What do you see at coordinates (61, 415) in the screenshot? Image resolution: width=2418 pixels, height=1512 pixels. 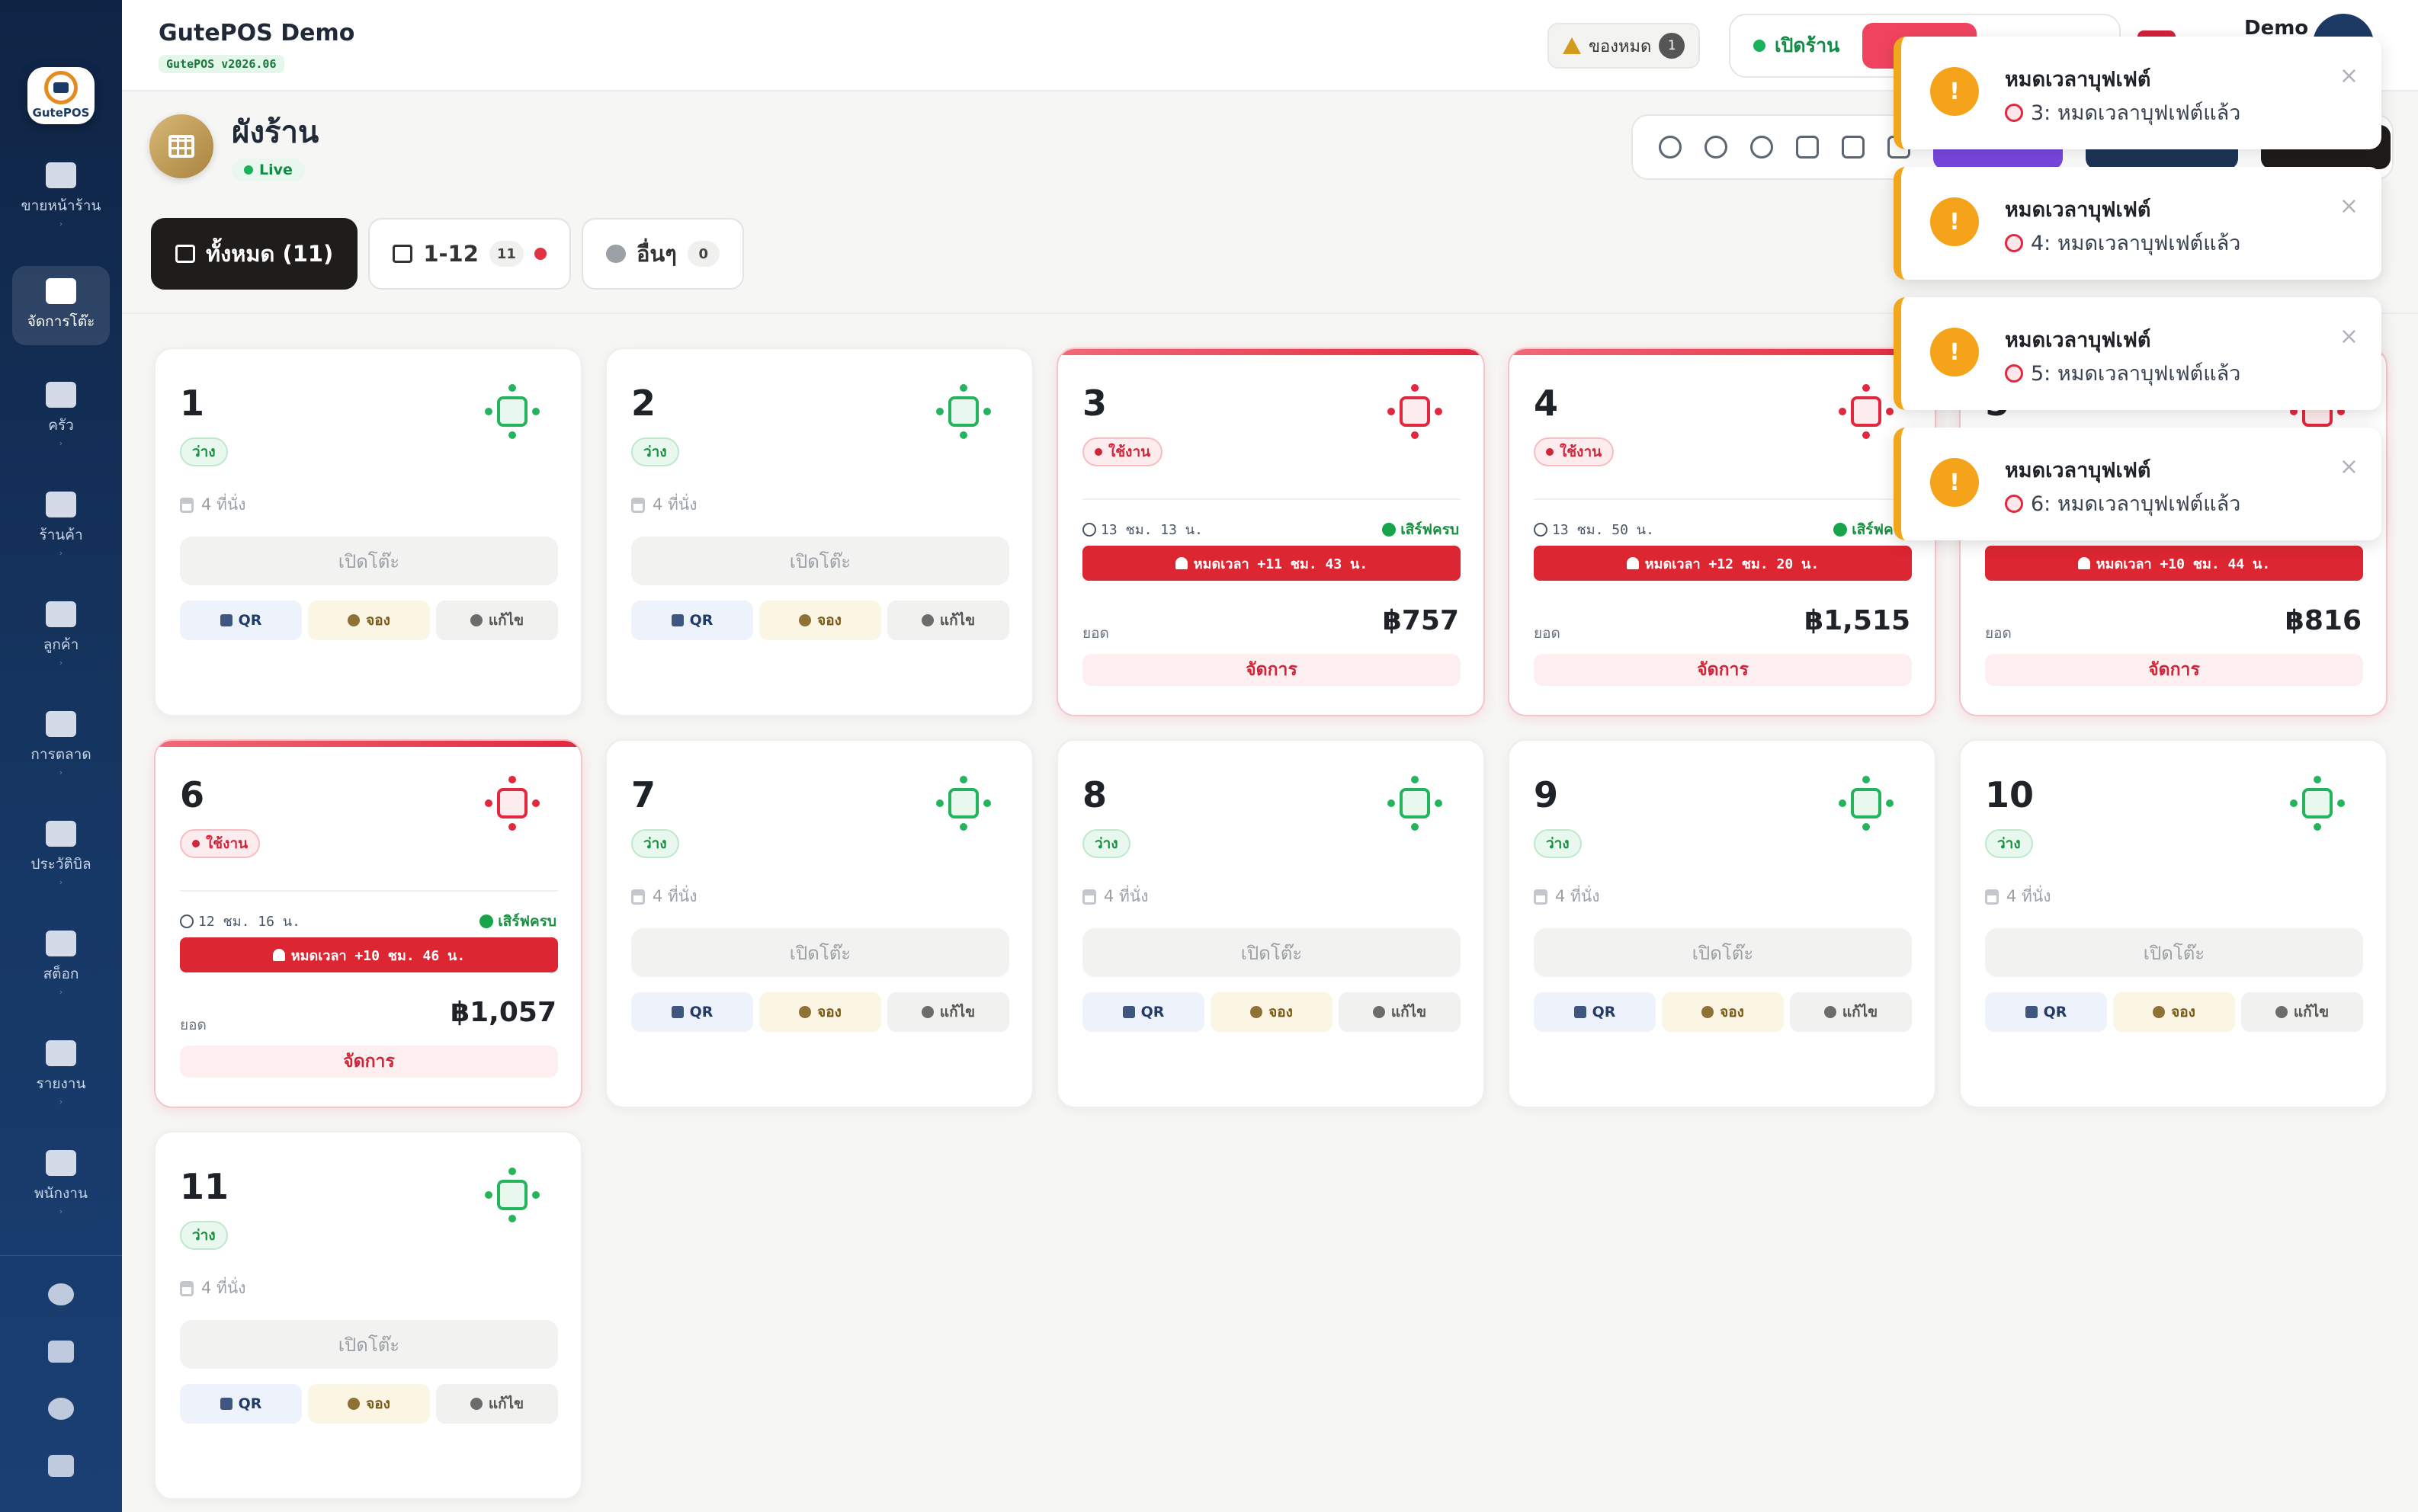 I see `sidebar-item-2: ครัว ›` at bounding box center [61, 415].